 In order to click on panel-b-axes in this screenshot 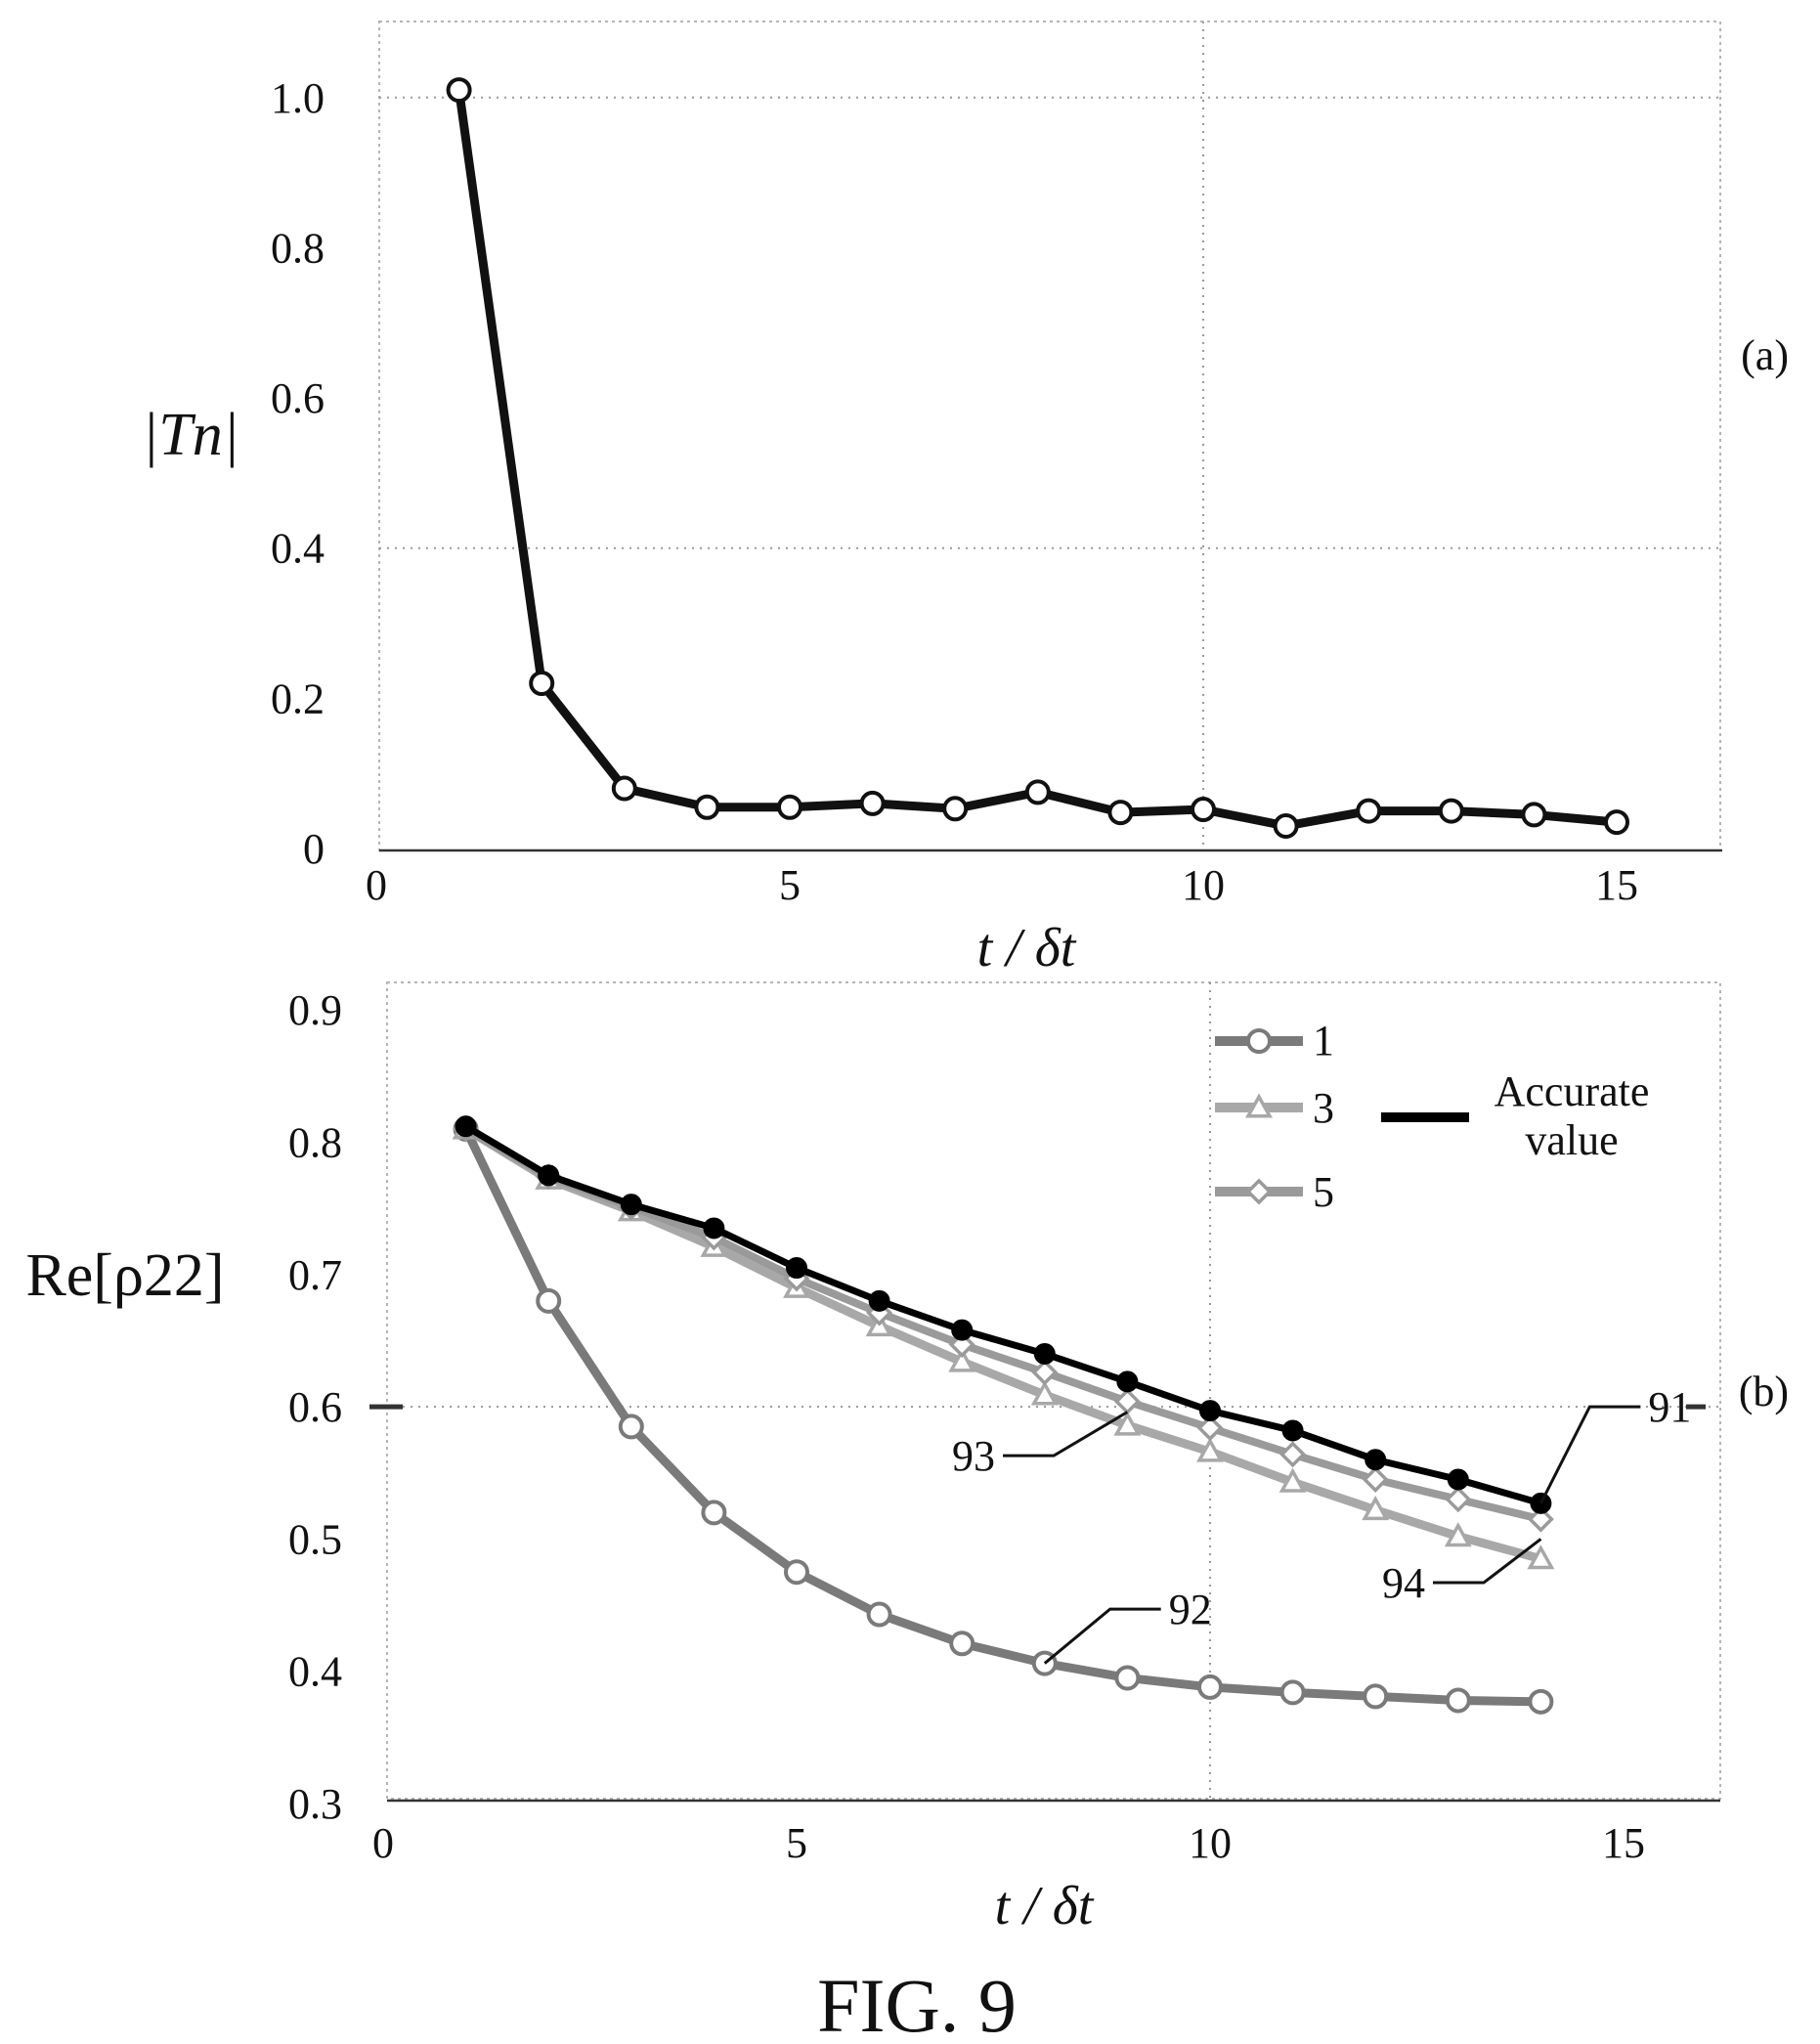, I will do `click(1044, 1603)`.